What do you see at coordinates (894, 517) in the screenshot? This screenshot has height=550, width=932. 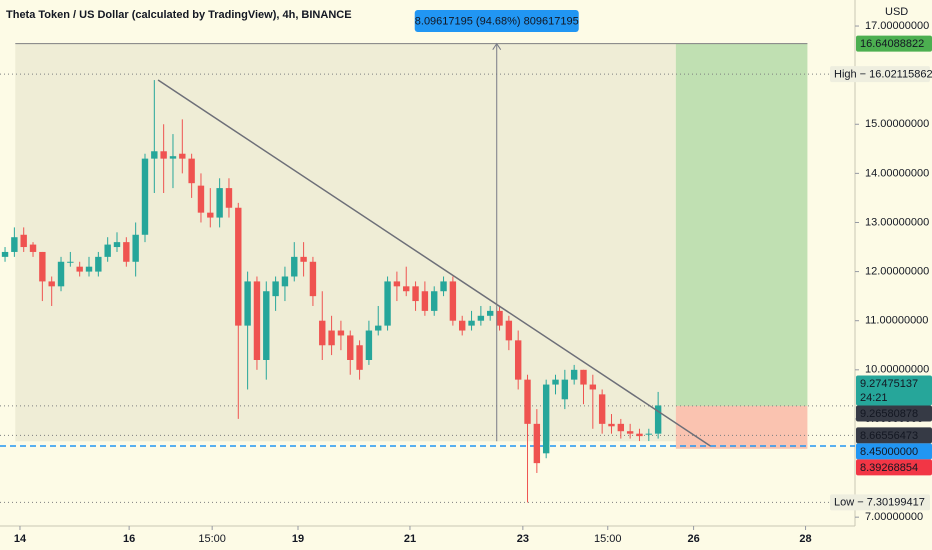 I see `y-tick-label: 7.00000000` at bounding box center [894, 517].